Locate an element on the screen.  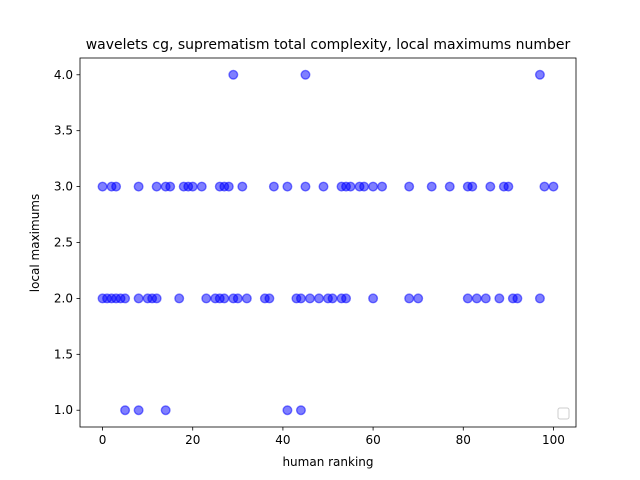
x-tick-label: 80 is located at coordinates (463, 440).